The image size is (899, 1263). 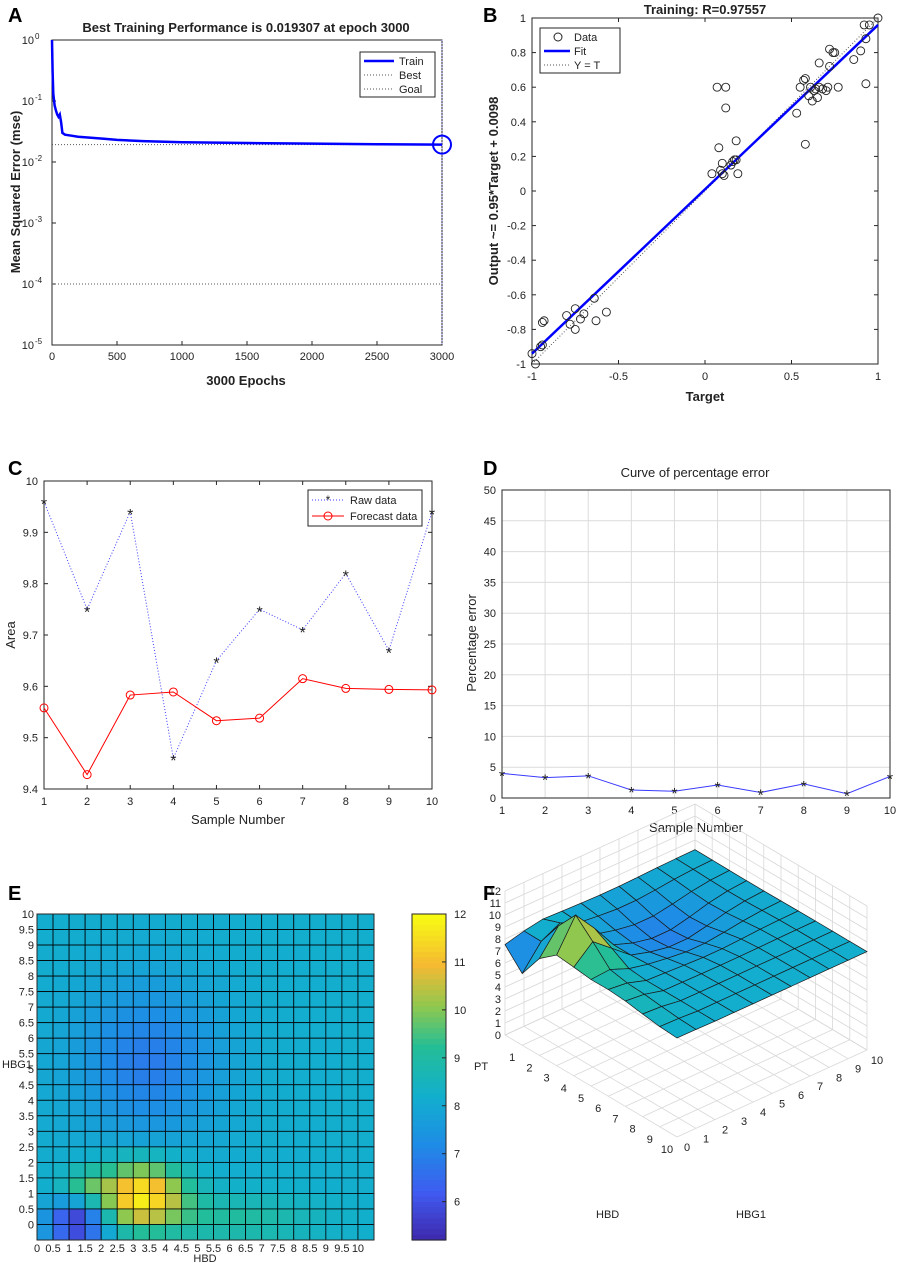 I want to click on e-ytick-label: 4, so click(x=31, y=1101).